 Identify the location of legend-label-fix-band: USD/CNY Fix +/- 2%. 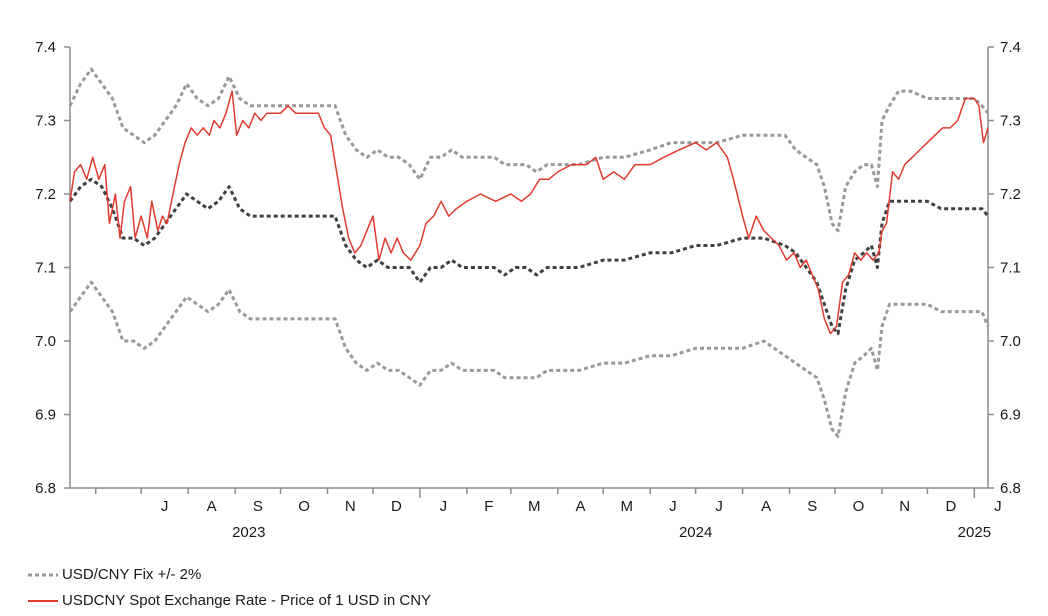
(132, 574).